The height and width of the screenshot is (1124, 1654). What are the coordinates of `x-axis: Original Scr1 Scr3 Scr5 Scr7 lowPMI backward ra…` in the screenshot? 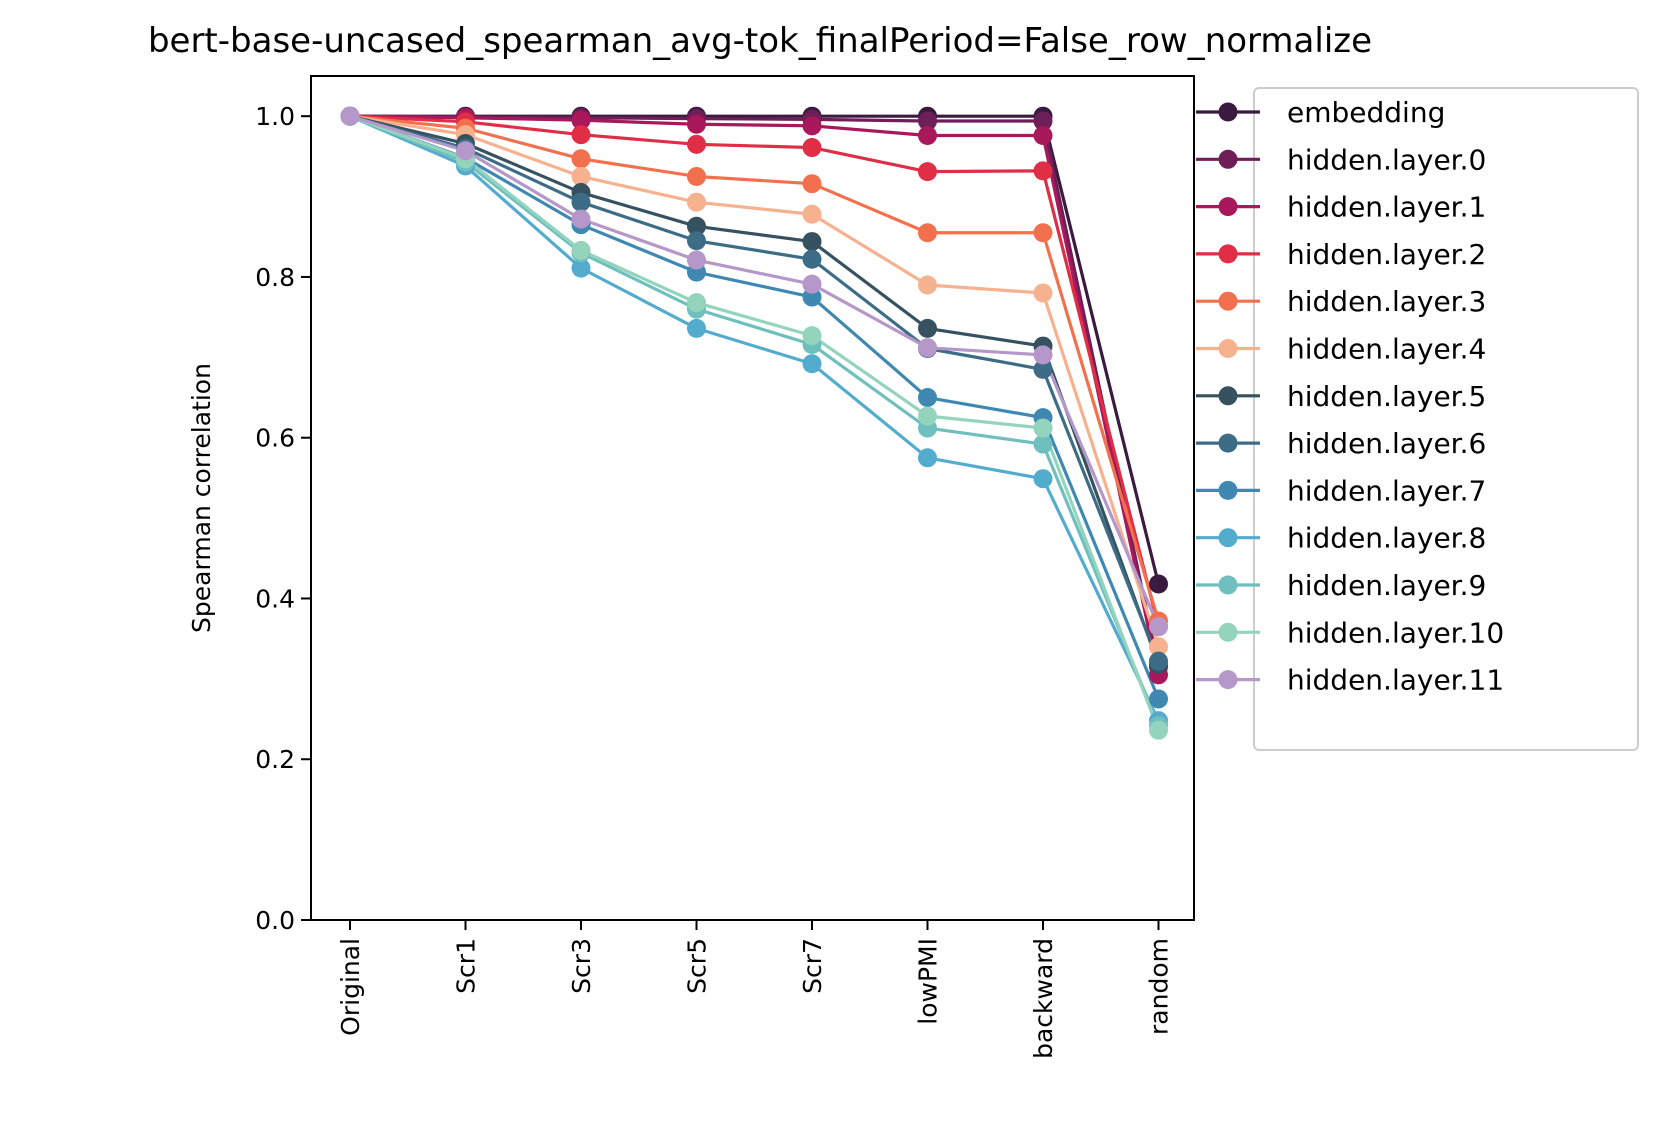 It's located at (755, 989).